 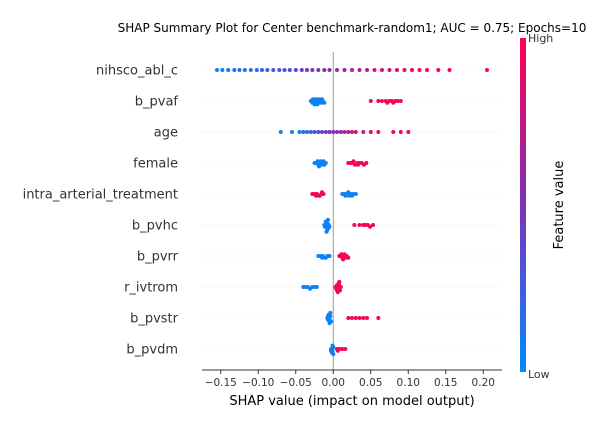 I want to click on colorbar-low-label: Low, so click(x=539, y=374).